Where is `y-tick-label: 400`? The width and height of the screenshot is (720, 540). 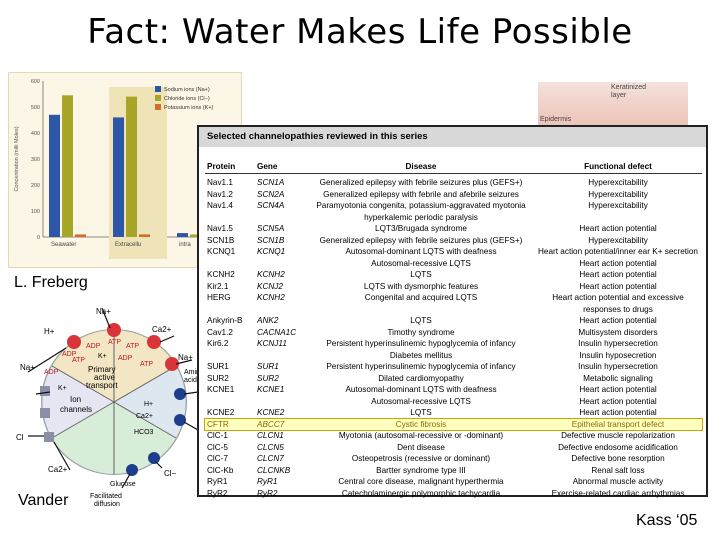
y-tick-label: 400 is located at coordinates (35, 134).